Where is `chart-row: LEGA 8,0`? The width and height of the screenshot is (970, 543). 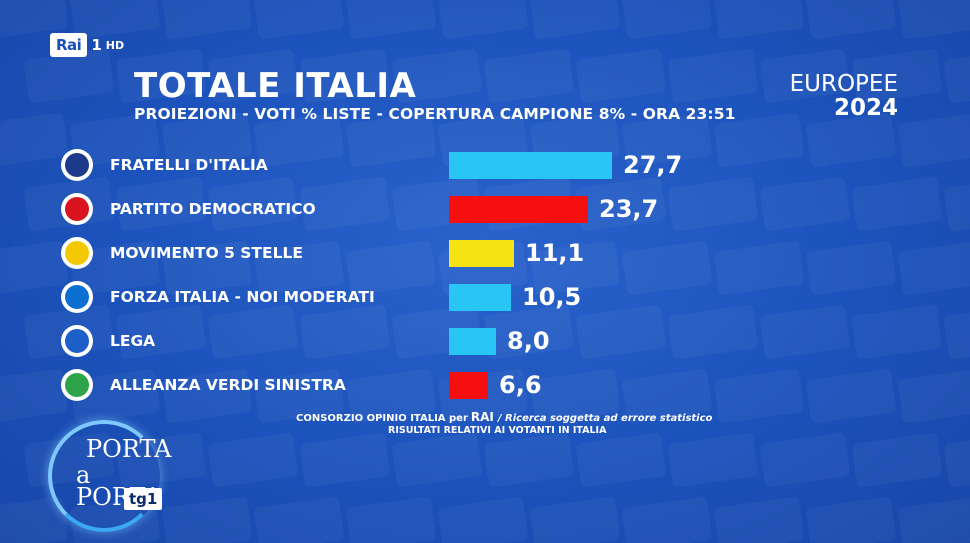
chart-row: LEGA 8,0 is located at coordinates (485, 341).